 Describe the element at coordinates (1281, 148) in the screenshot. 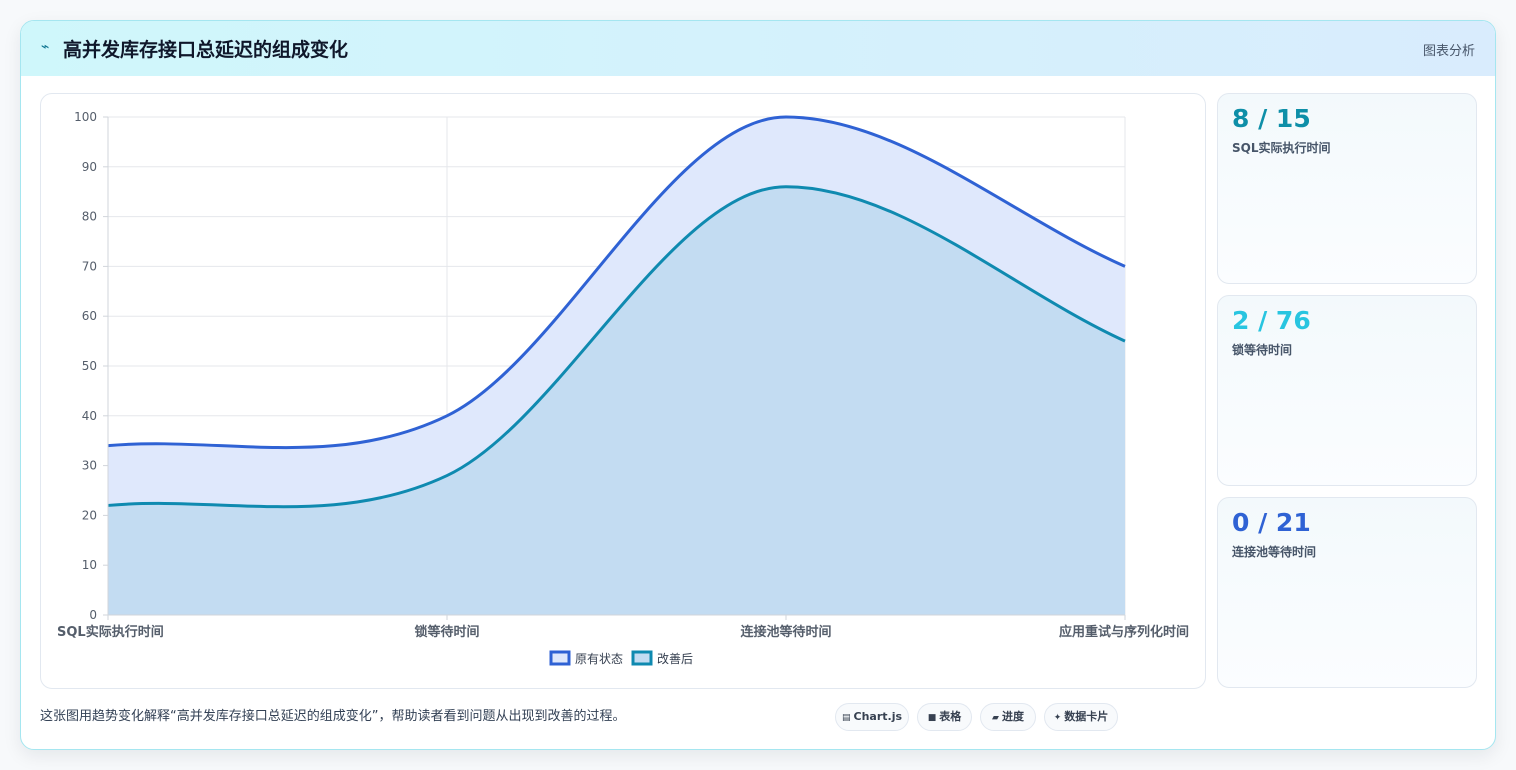

I see `stat-label: SQL实际执行时间` at that location.